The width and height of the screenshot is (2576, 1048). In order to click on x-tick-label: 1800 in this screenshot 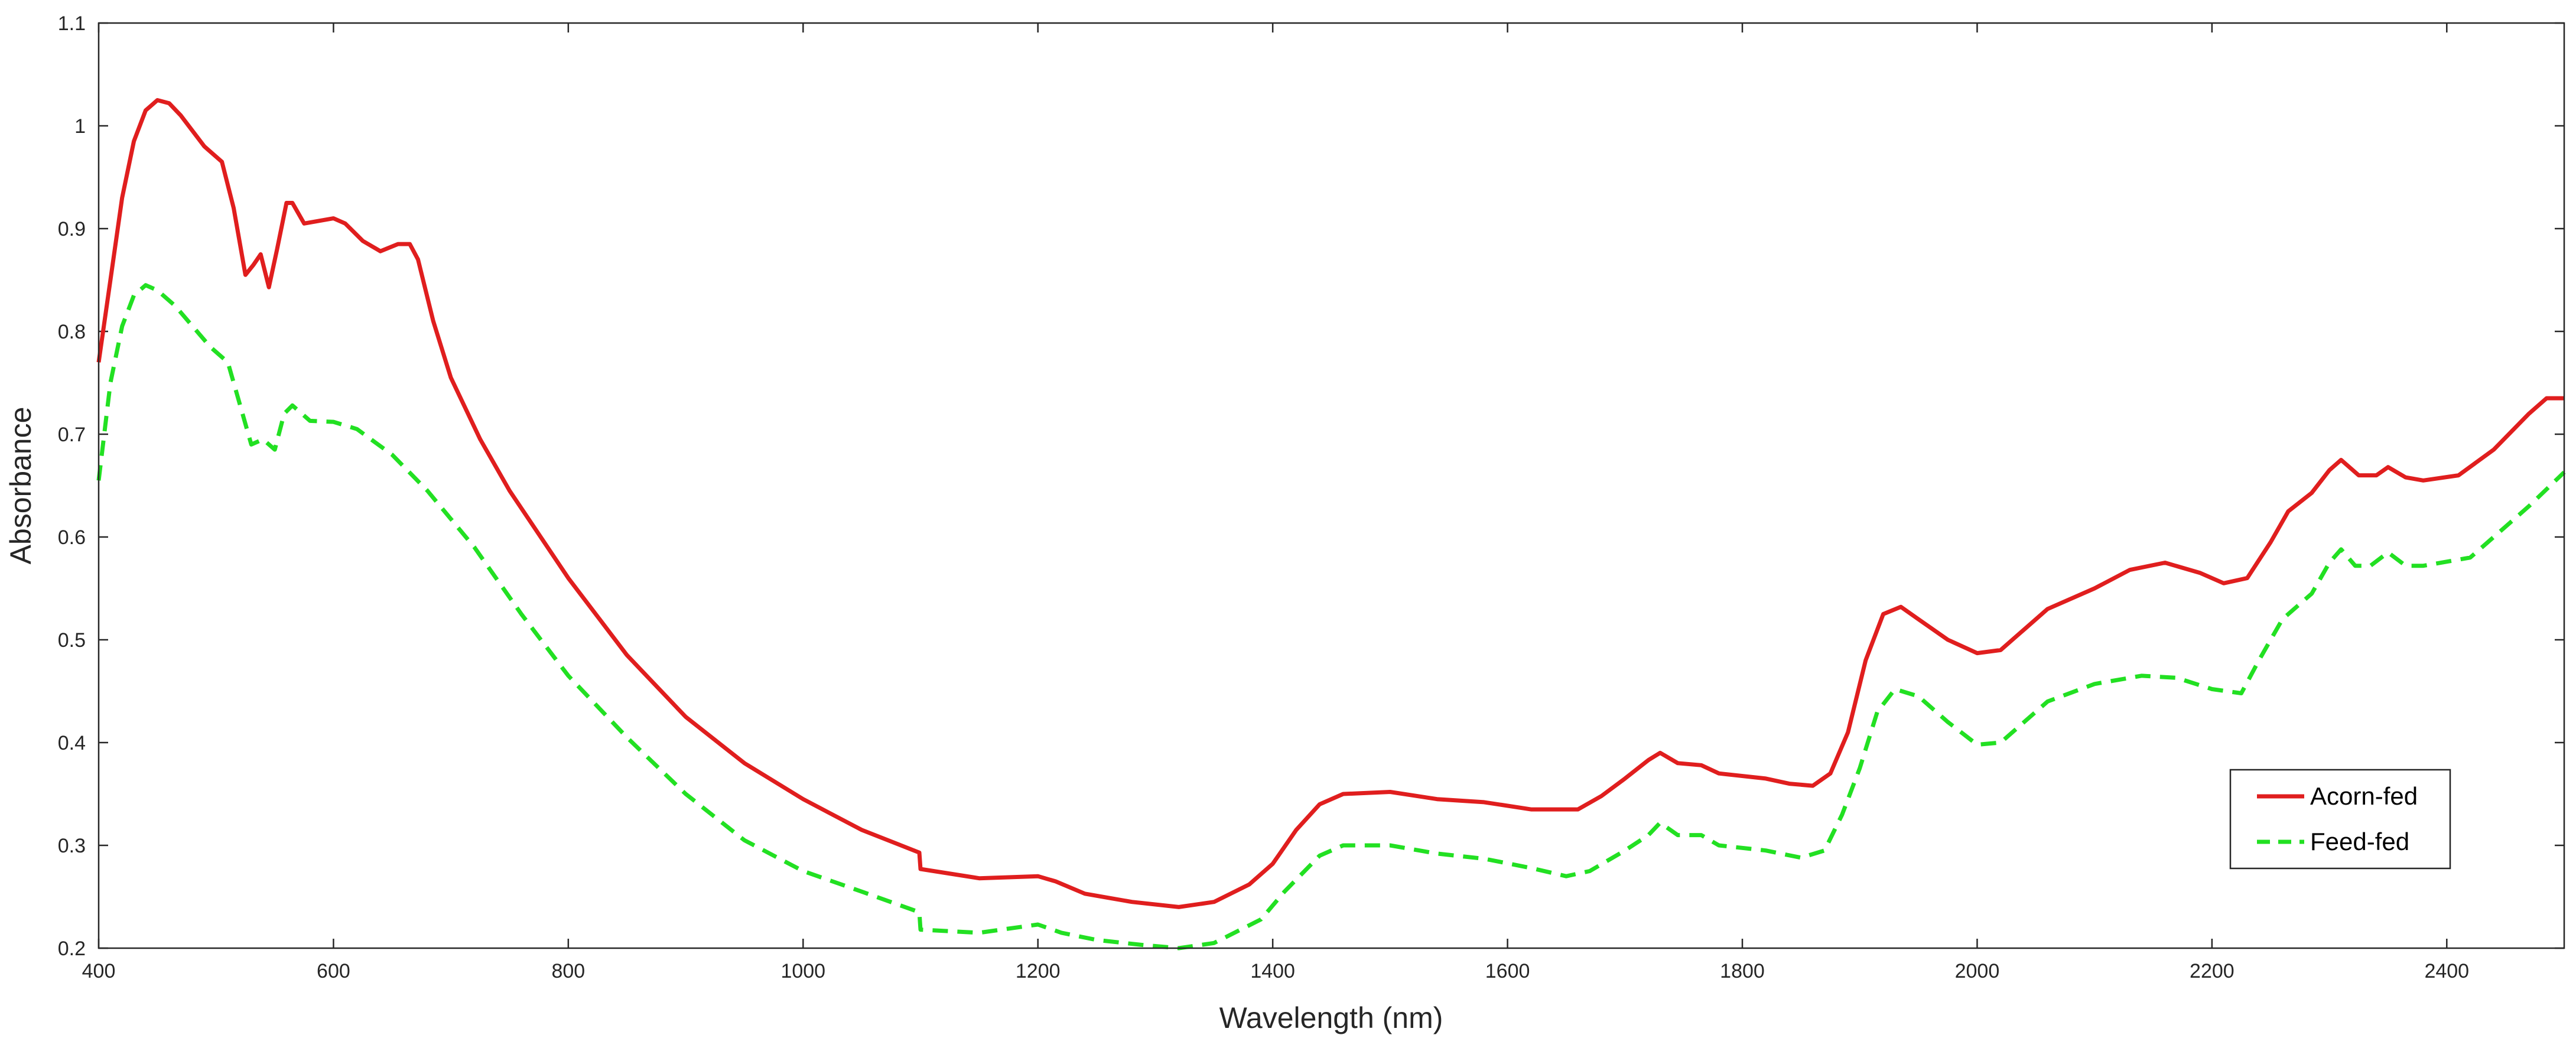, I will do `click(1742, 971)`.